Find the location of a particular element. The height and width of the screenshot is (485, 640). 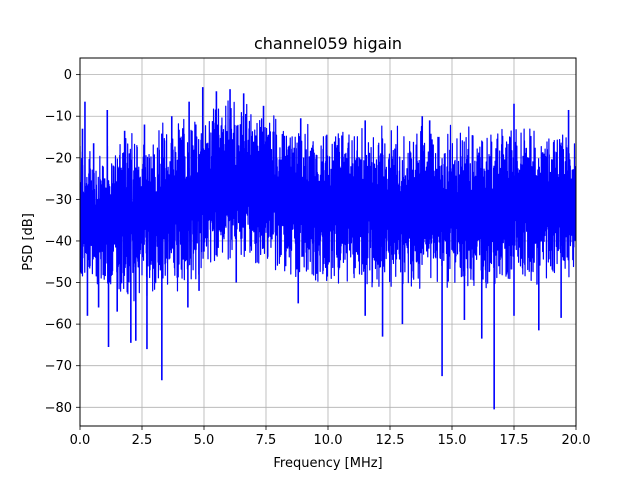

y-axis-ticks: 0 −10 −20 −30 −40 −50 −60 −70 −80 is located at coordinates (62, 242).